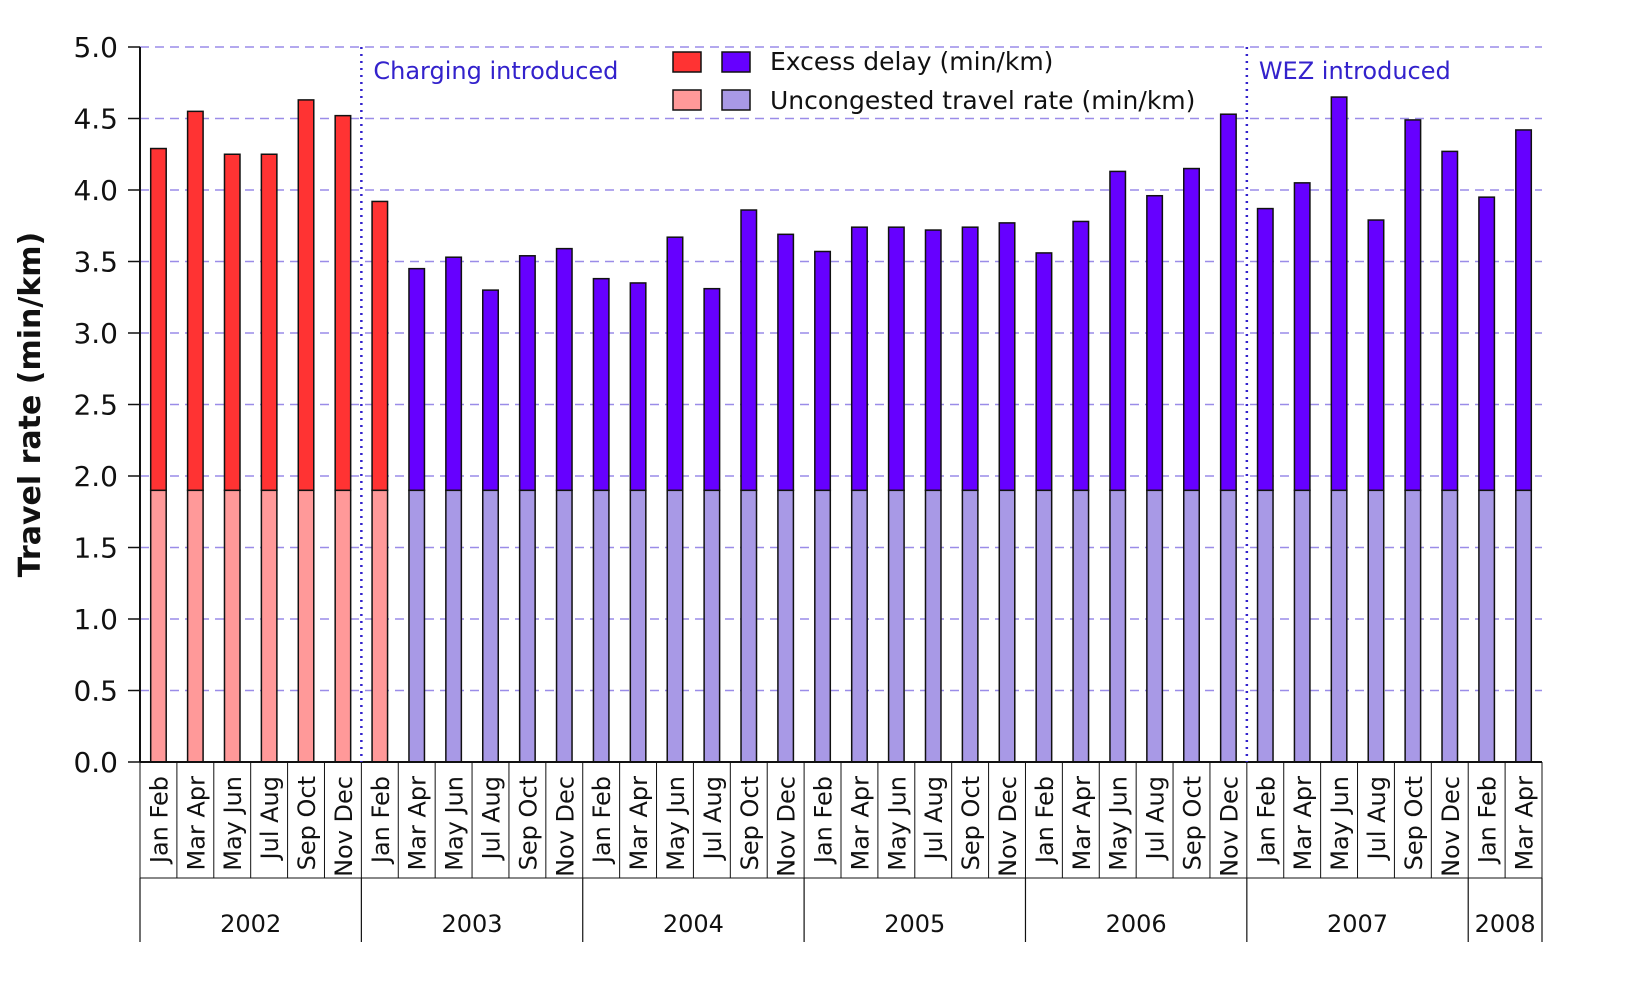 The image size is (1642, 1008). What do you see at coordinates (95, 405) in the screenshot?
I see `y-tick-label: 2.5` at bounding box center [95, 405].